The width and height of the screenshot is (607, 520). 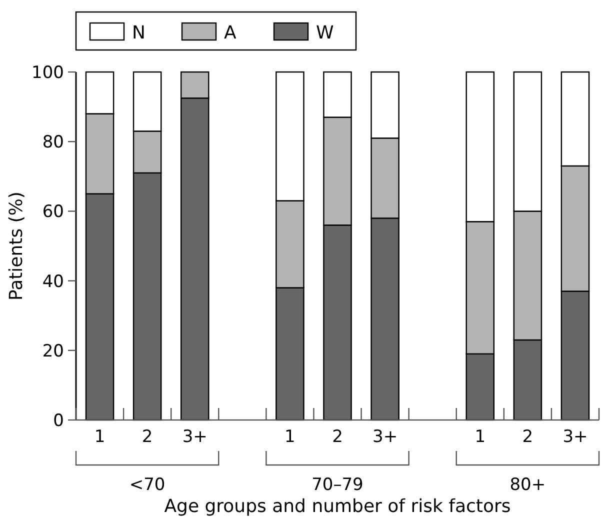 What do you see at coordinates (230, 33) in the screenshot?
I see `legend-label: A` at bounding box center [230, 33].